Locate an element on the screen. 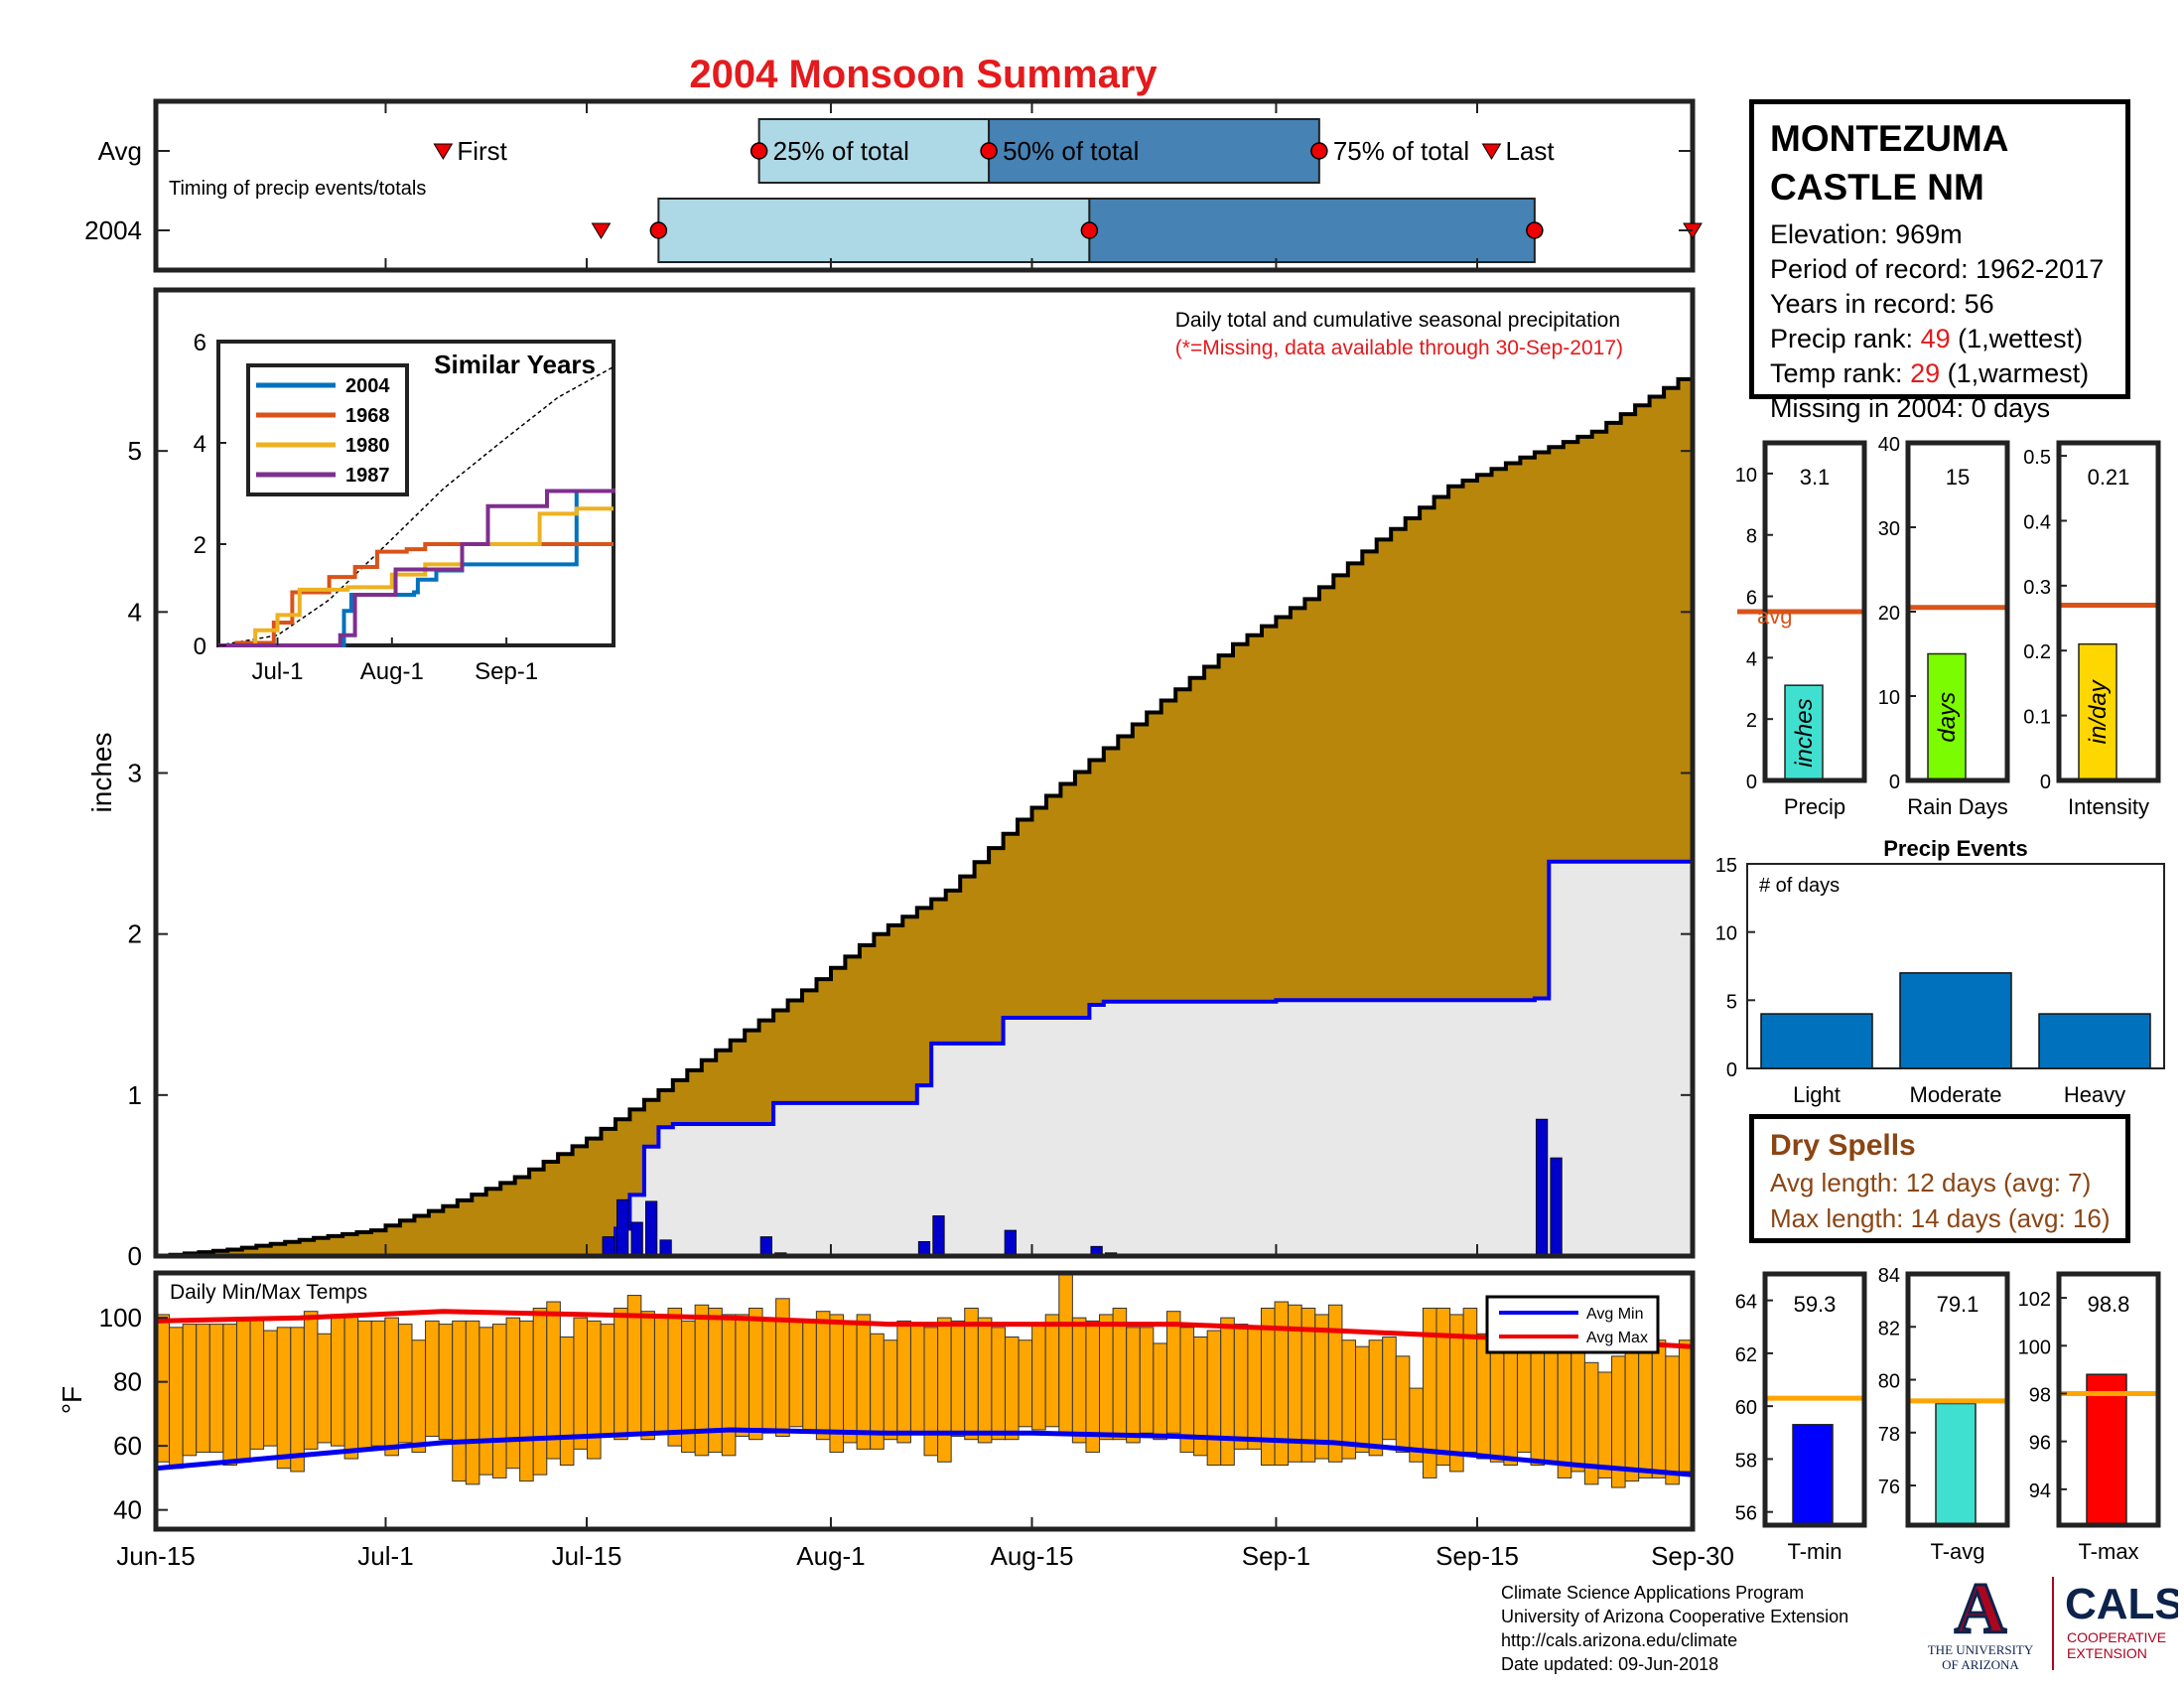 Image resolution: width=2184 pixels, height=1688 pixels. x-tick-label: Jul-1 is located at coordinates (385, 1556).